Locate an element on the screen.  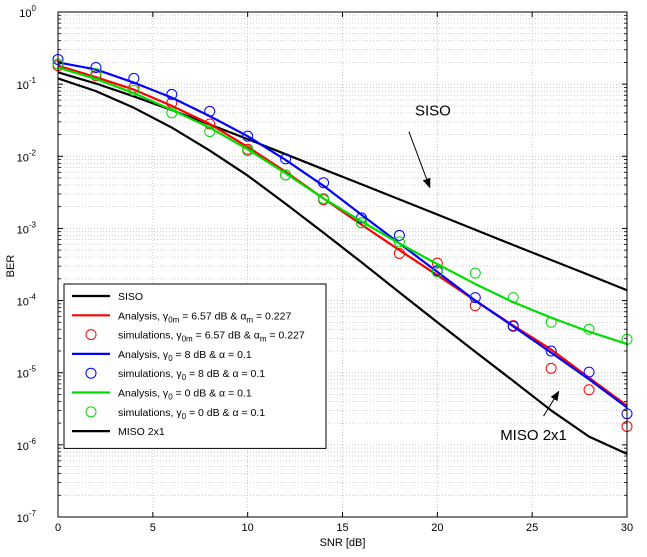
x-axis-label: SNR [dB] is located at coordinates (343, 543).